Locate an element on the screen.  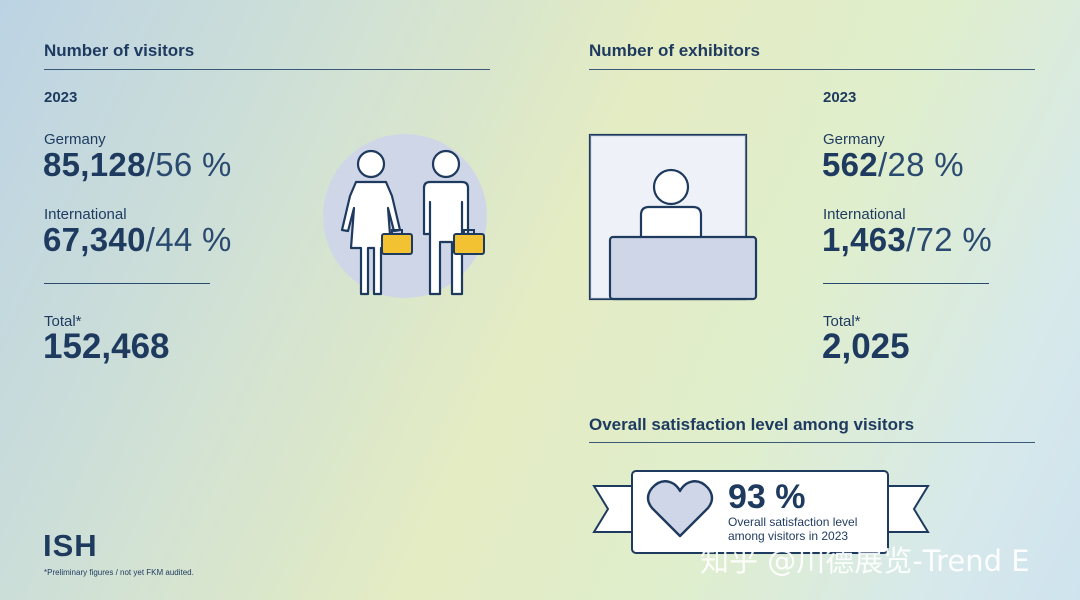
exhibitors-international-figure: 1,463/72 % is located at coordinates (907, 240).